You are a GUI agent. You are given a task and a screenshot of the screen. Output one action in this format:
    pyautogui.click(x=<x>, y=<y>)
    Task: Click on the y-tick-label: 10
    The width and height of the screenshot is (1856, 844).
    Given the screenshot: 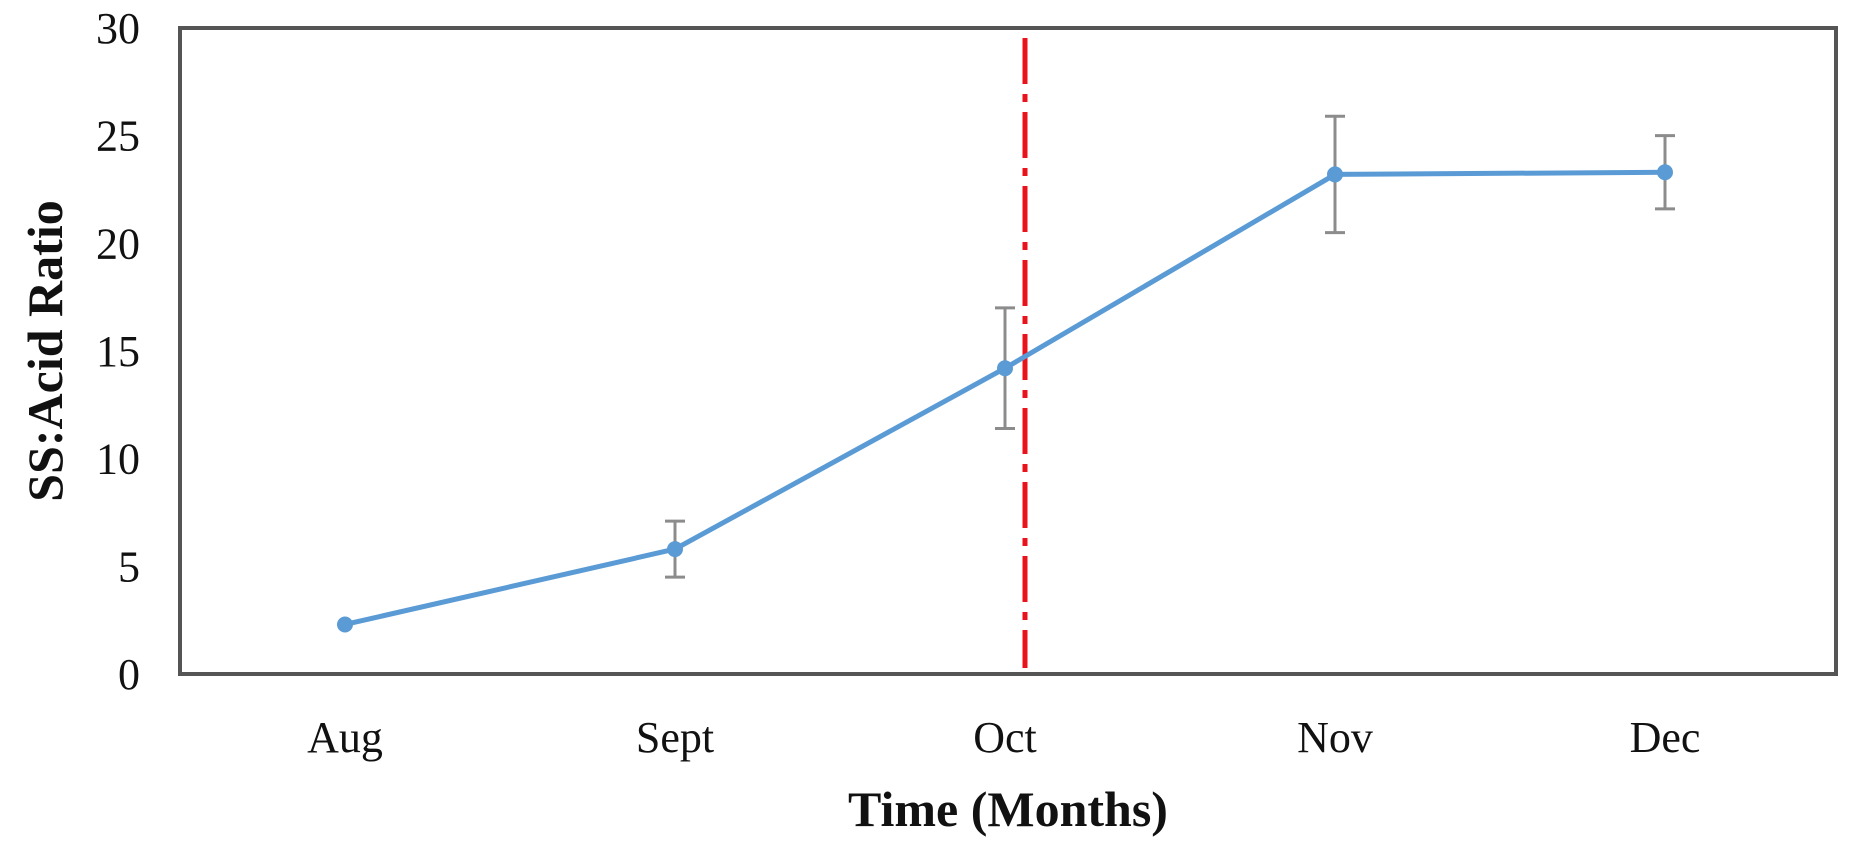 What is the action you would take?
    pyautogui.click(x=118, y=459)
    